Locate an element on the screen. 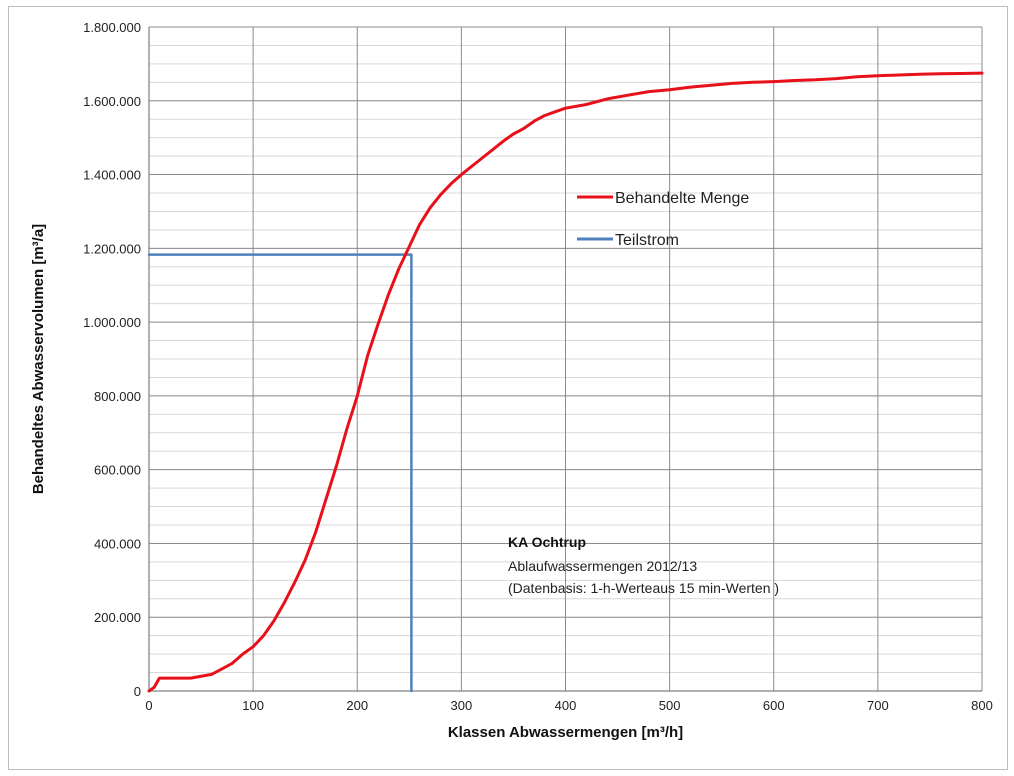  legend: Behandelte Menge Teilstrom is located at coordinates (663, 219).